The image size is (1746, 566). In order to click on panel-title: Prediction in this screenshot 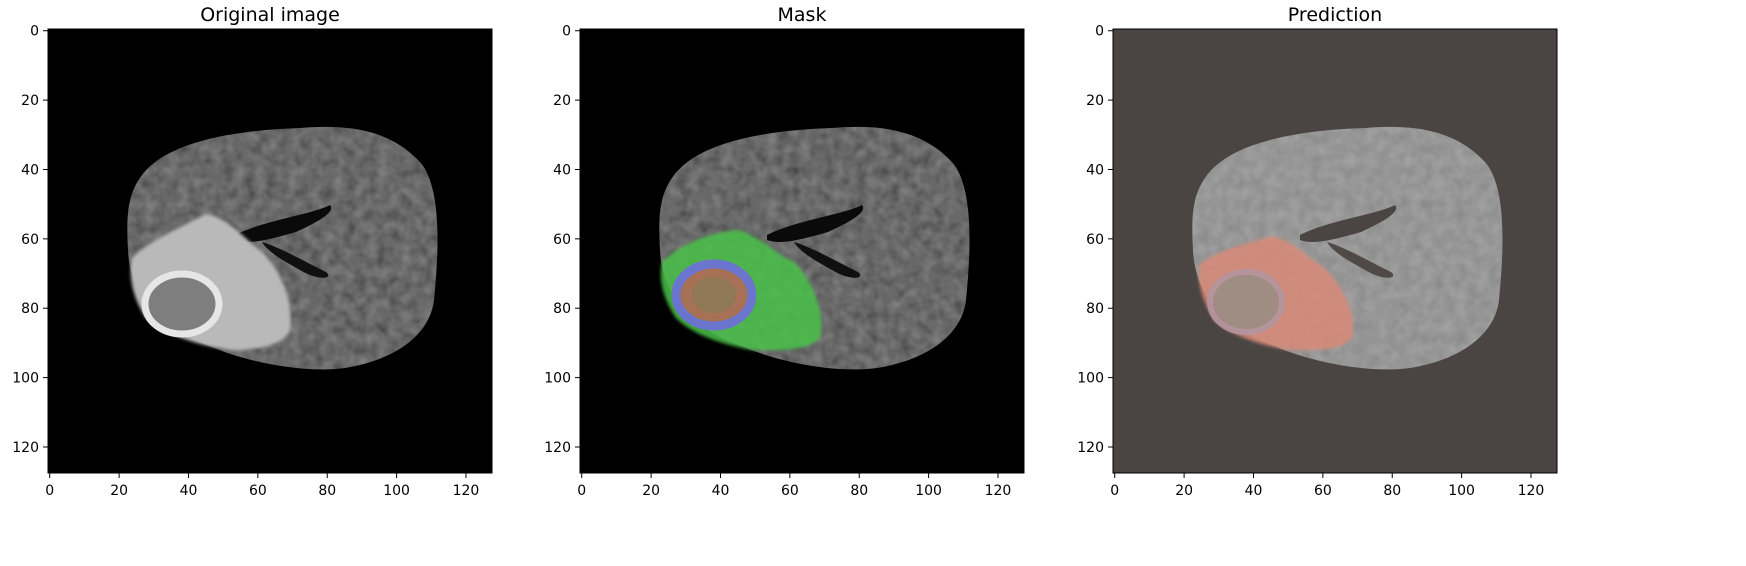, I will do `click(1335, 15)`.